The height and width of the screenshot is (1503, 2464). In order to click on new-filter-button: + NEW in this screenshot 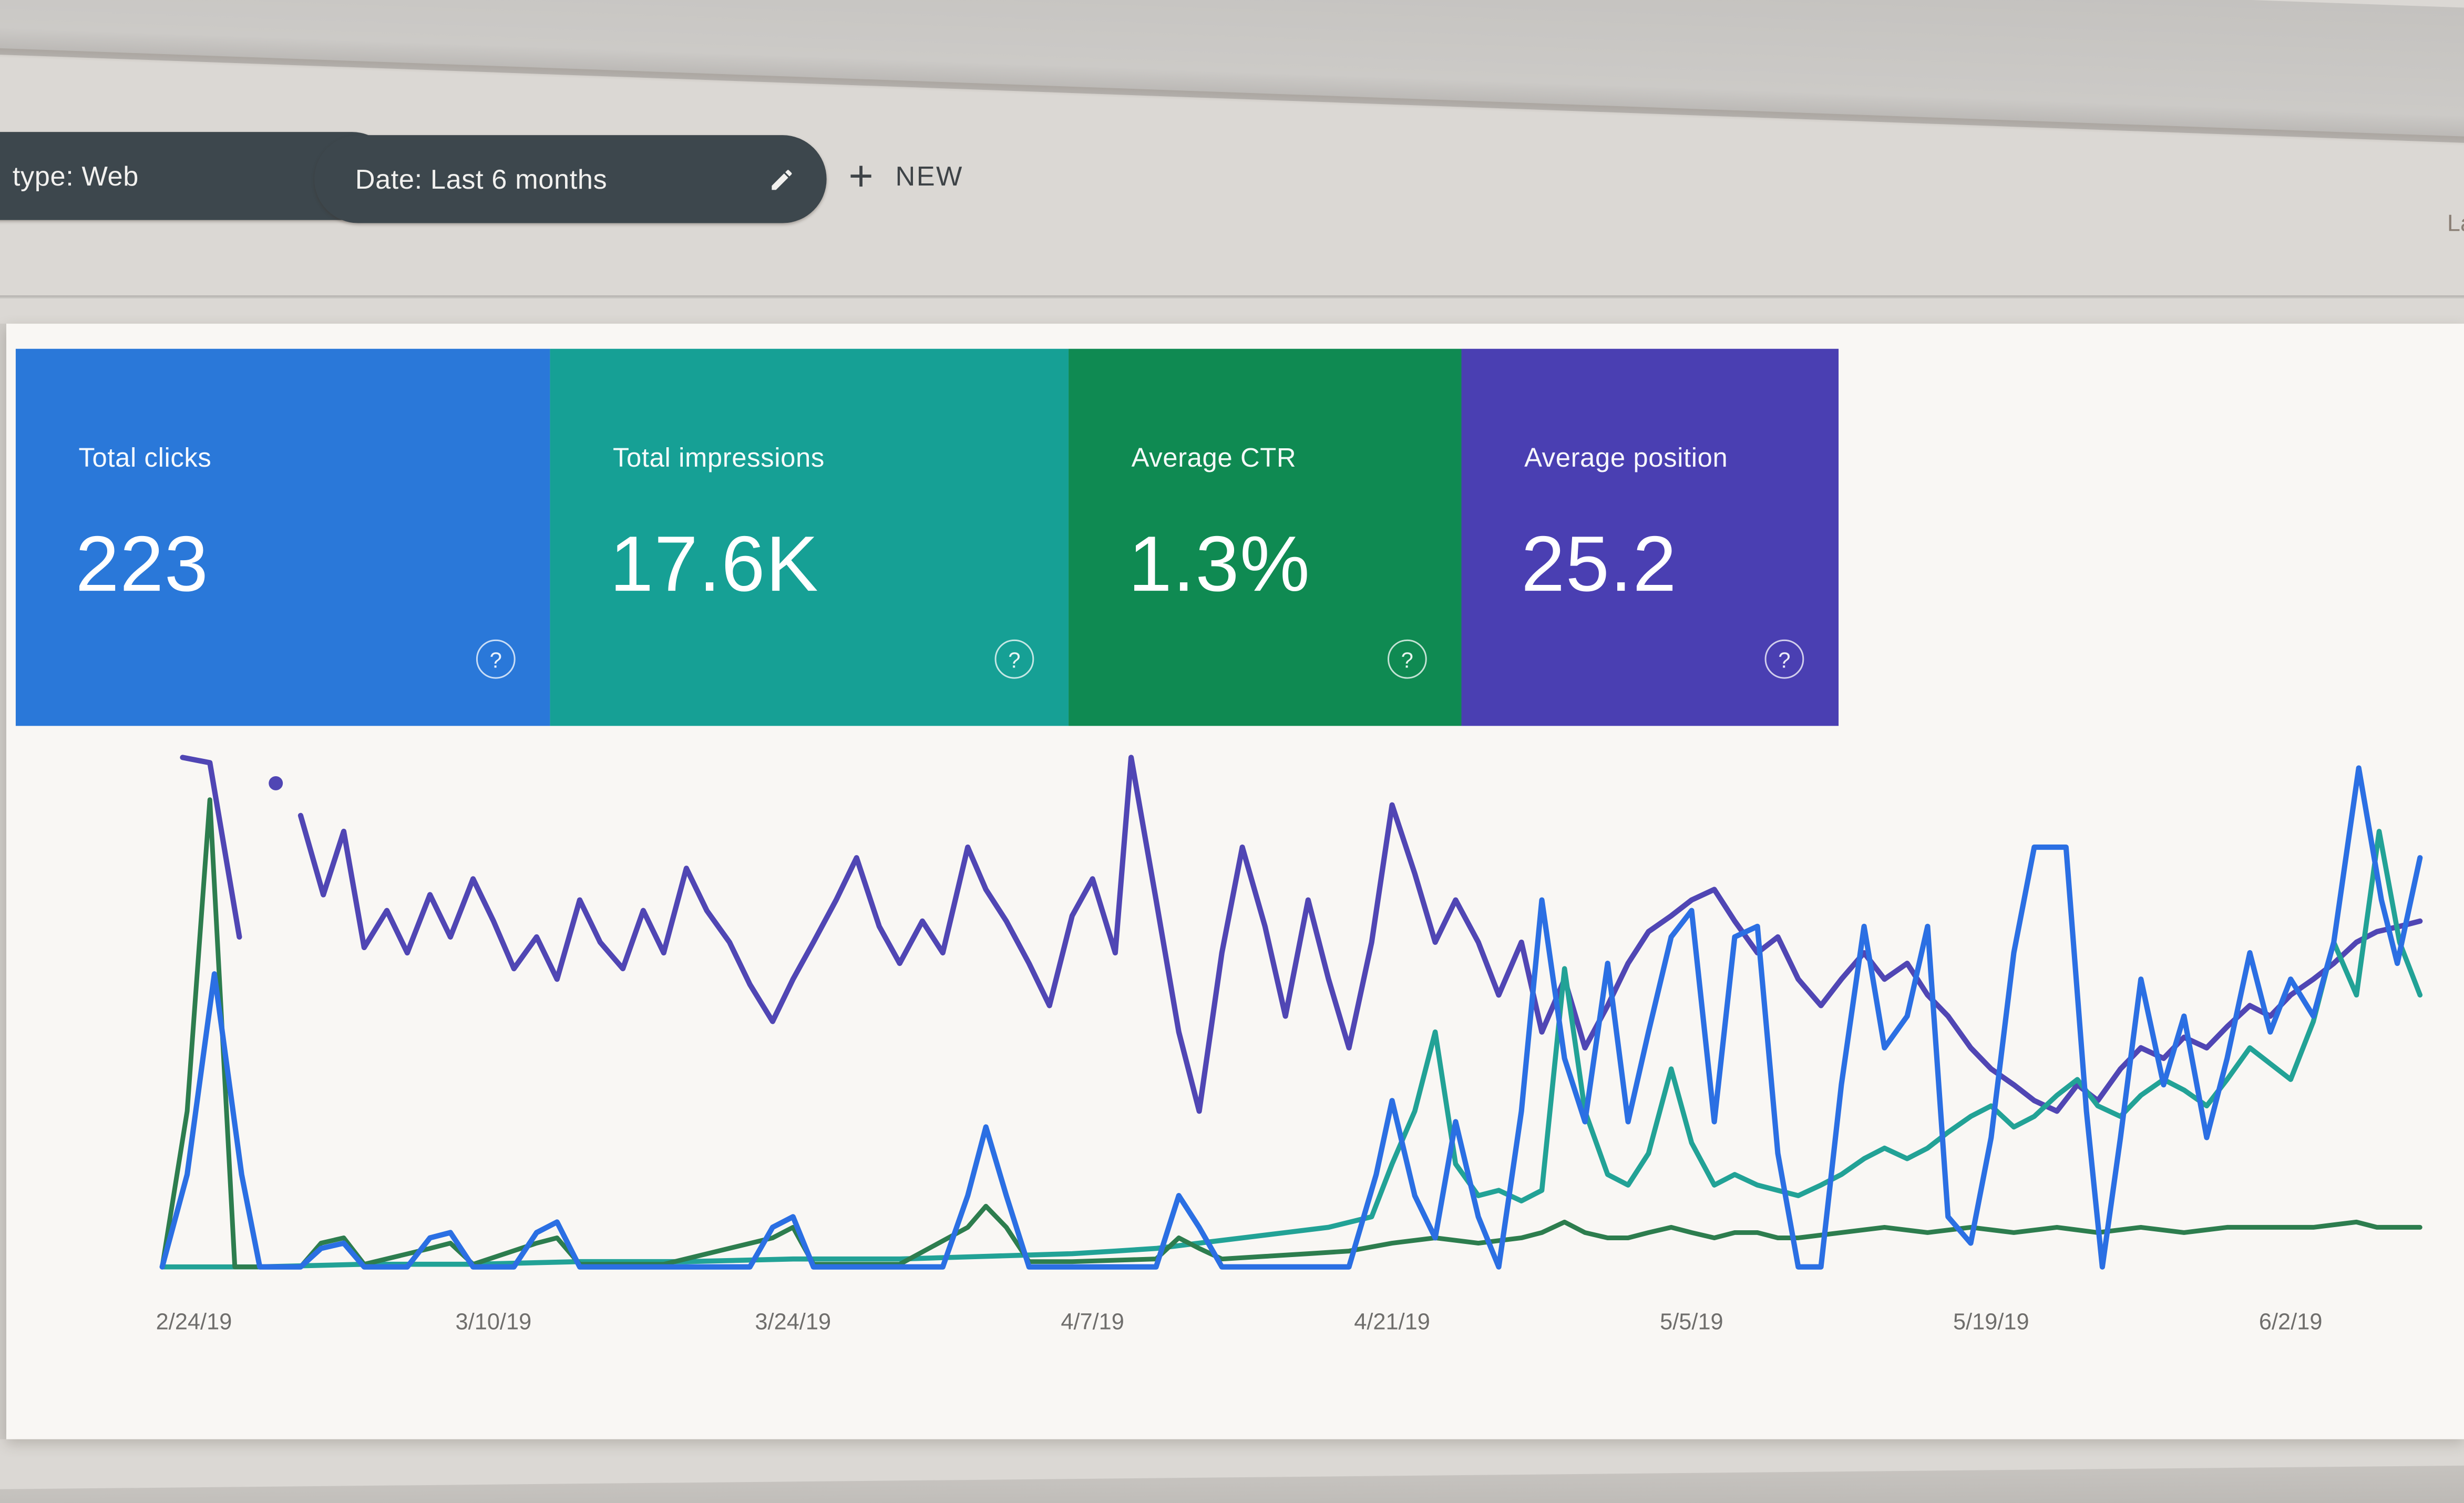, I will do `click(906, 176)`.